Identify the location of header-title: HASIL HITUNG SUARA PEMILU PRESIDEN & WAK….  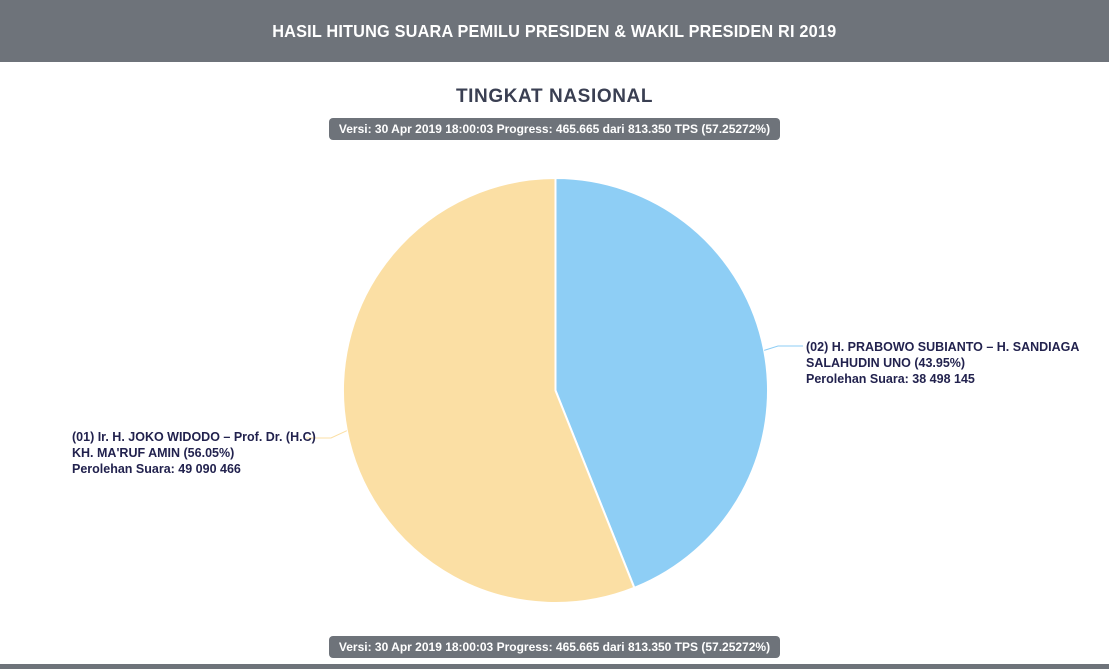
(554, 30).